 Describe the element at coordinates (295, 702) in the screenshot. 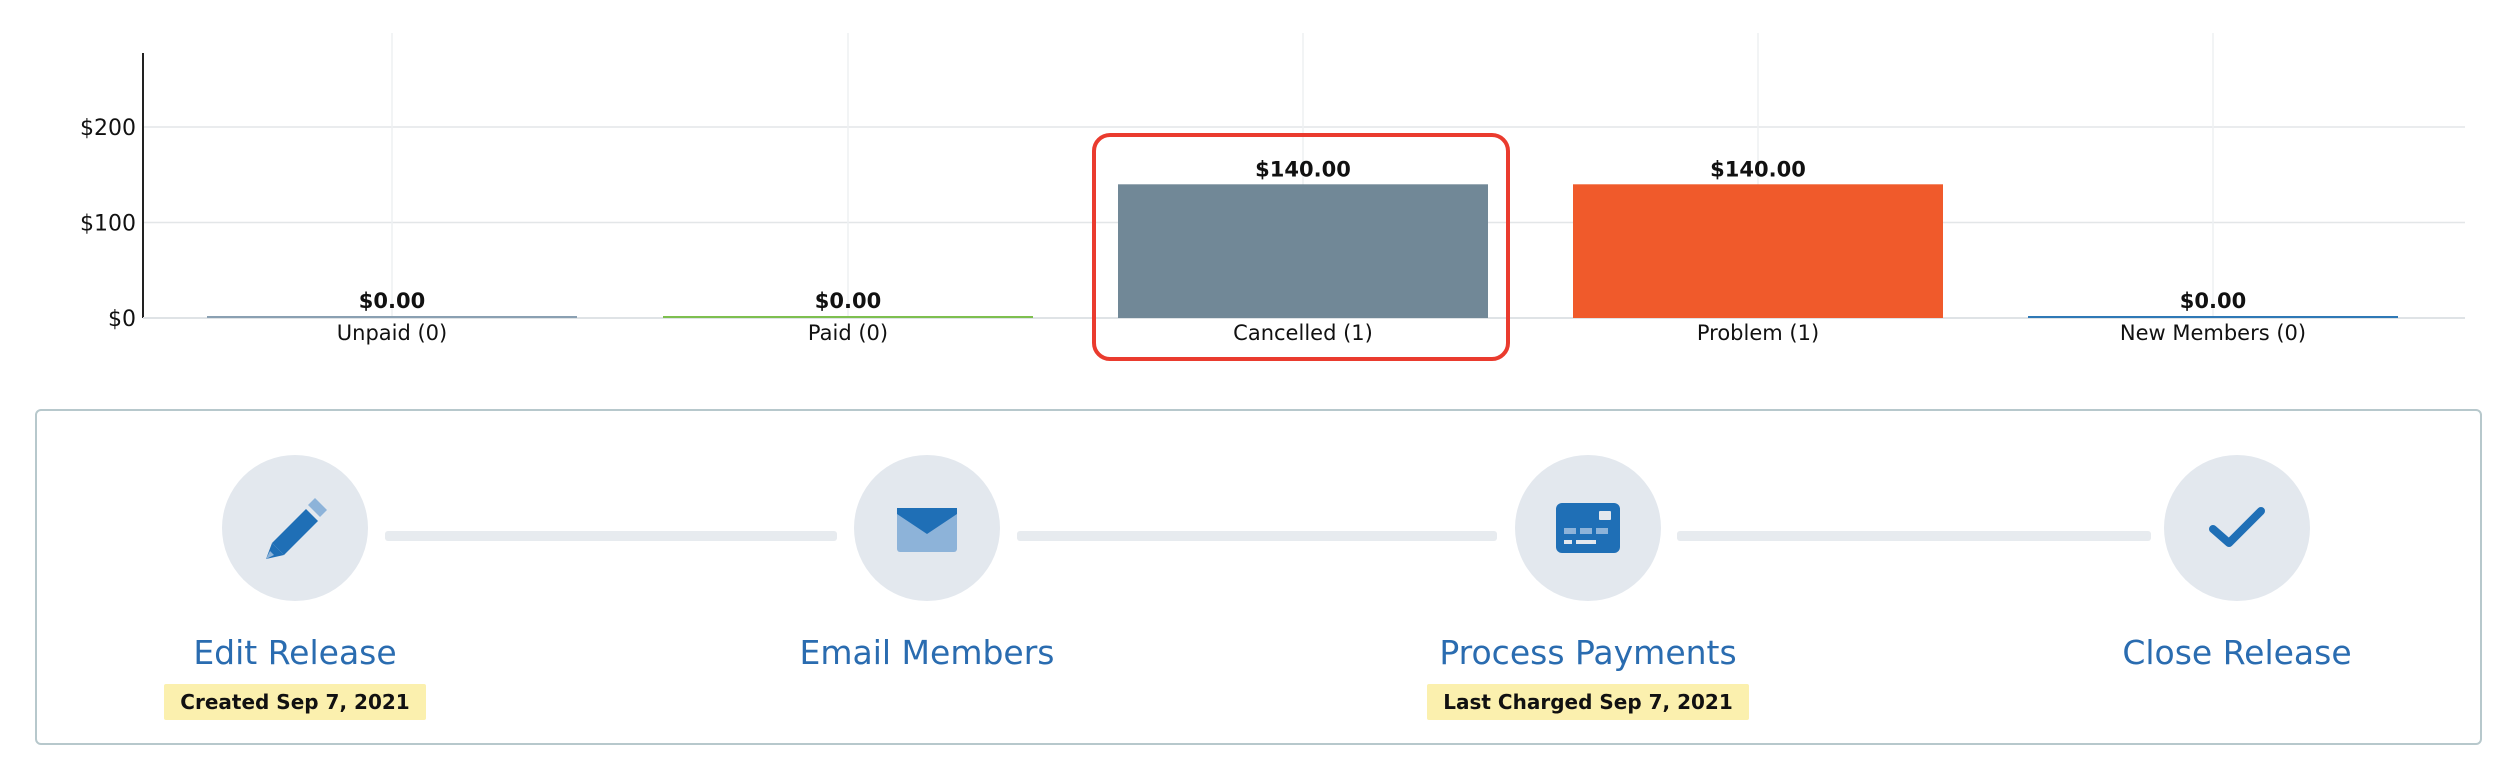

I see `status-badge: Created Sep 7, 2021` at that location.